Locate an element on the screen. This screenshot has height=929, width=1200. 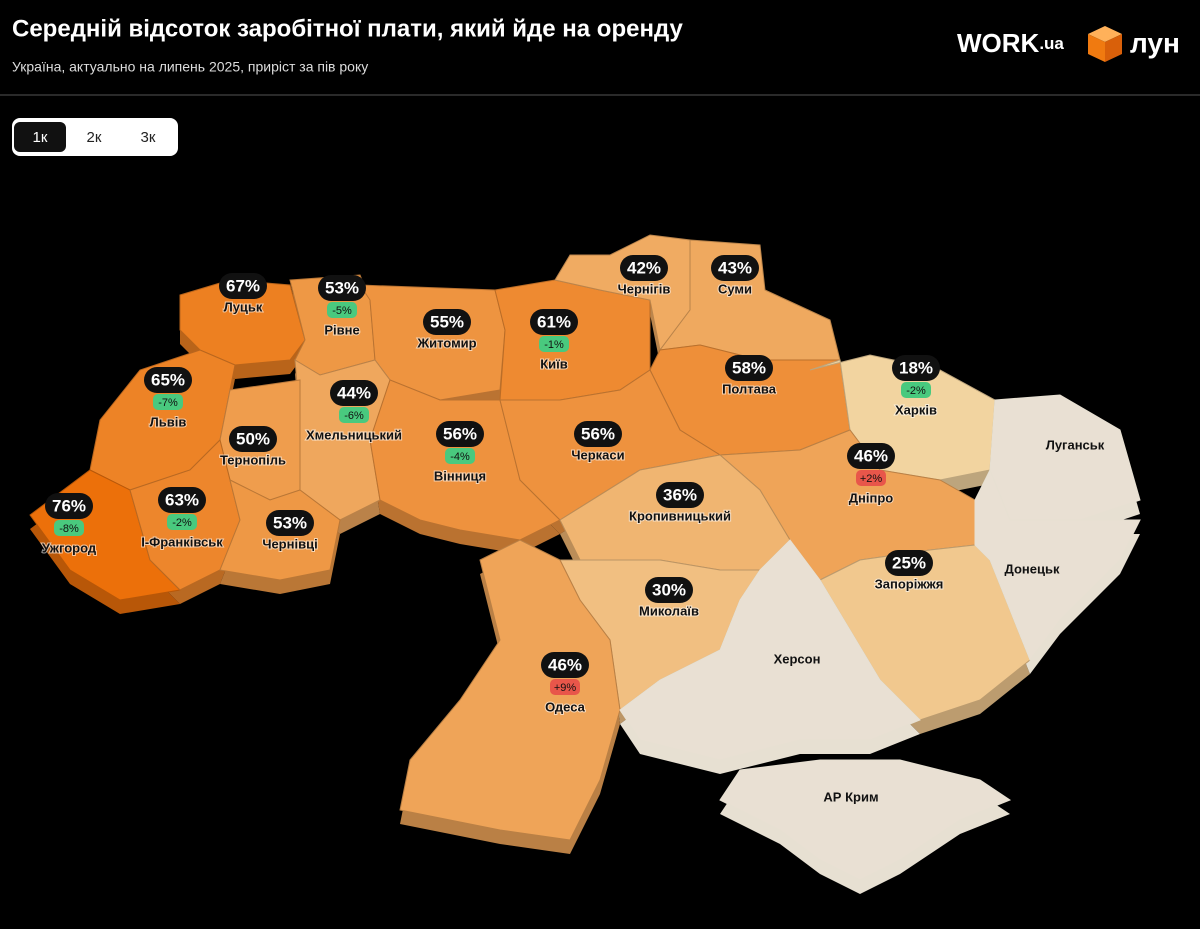
change-label: -1% is located at coordinates (554, 345).